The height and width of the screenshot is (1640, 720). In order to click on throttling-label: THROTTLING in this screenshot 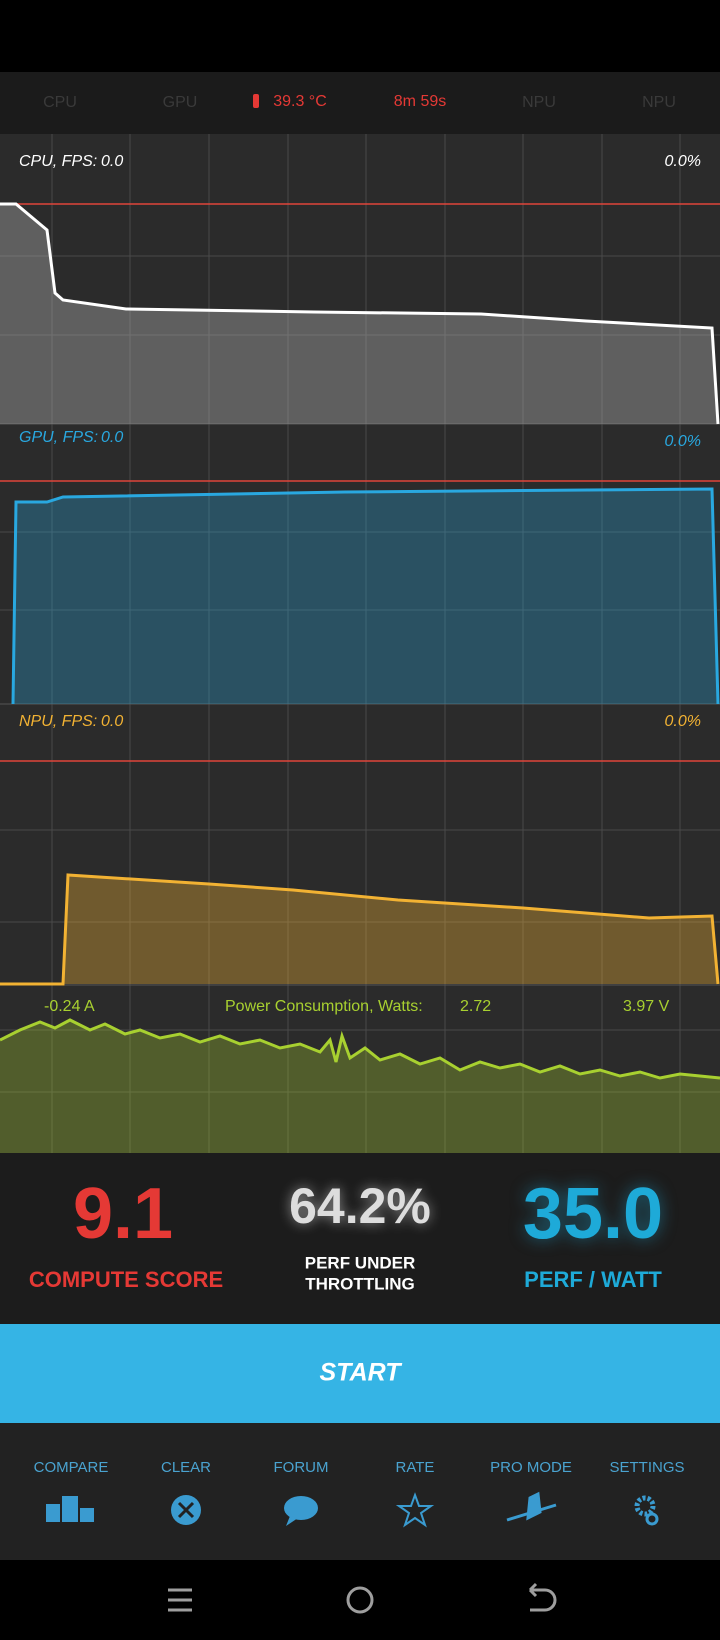, I will do `click(360, 1283)`.